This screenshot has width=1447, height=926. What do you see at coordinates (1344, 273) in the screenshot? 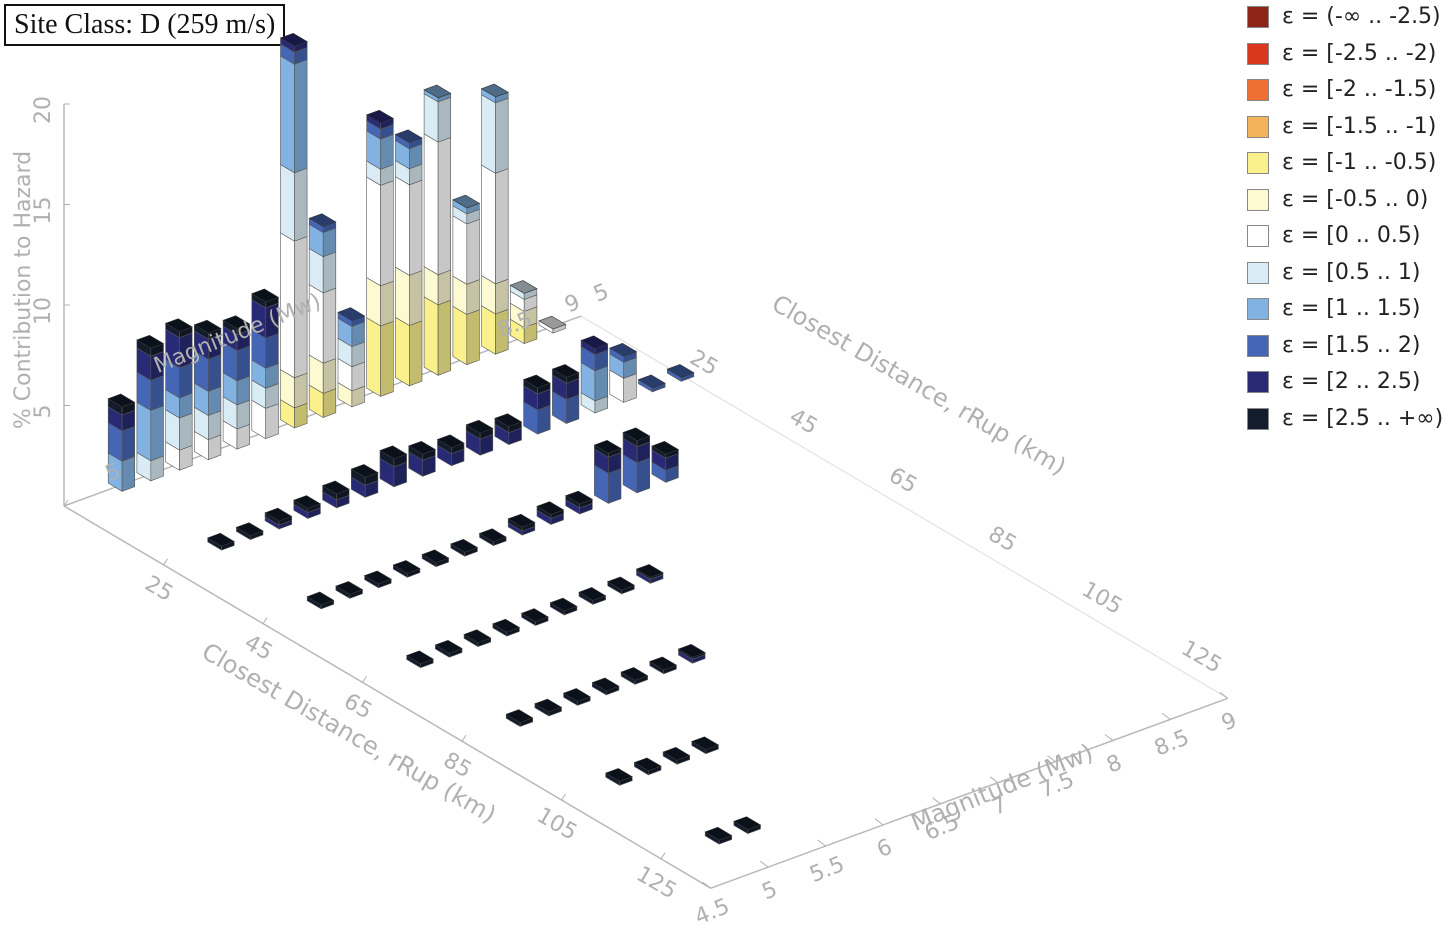
I see `legend-item: ε = [0.5 .. 1)` at bounding box center [1344, 273].